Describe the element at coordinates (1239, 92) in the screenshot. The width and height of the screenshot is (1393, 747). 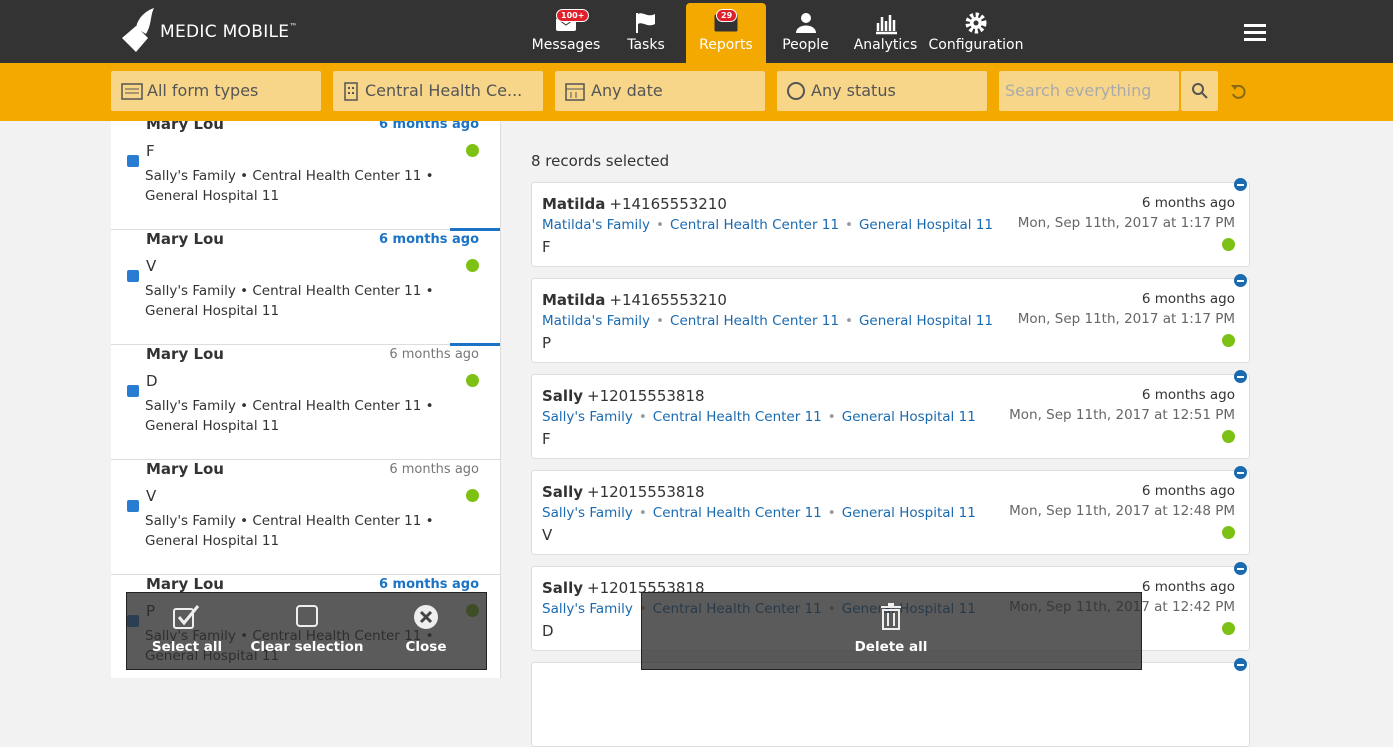
I see `reset-icon` at that location.